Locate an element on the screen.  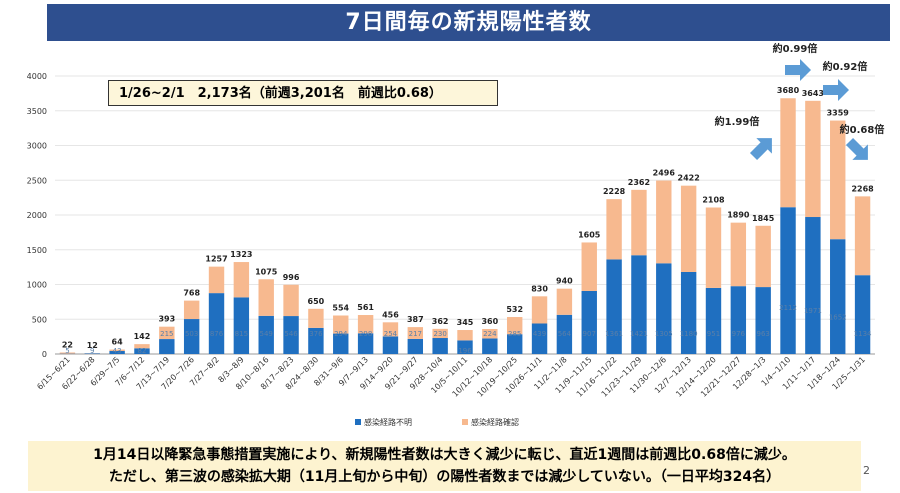
total-label: 3359 is located at coordinates (838, 113).